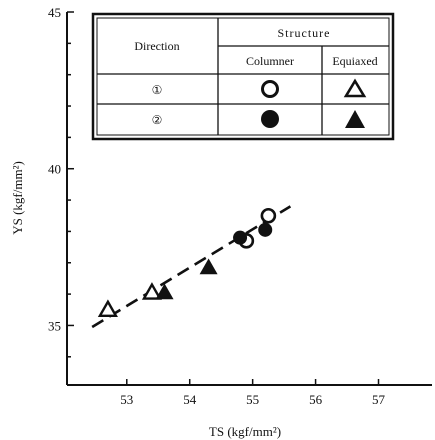 This screenshot has width=435, height=440. I want to click on point-open-circle, so click(268, 215).